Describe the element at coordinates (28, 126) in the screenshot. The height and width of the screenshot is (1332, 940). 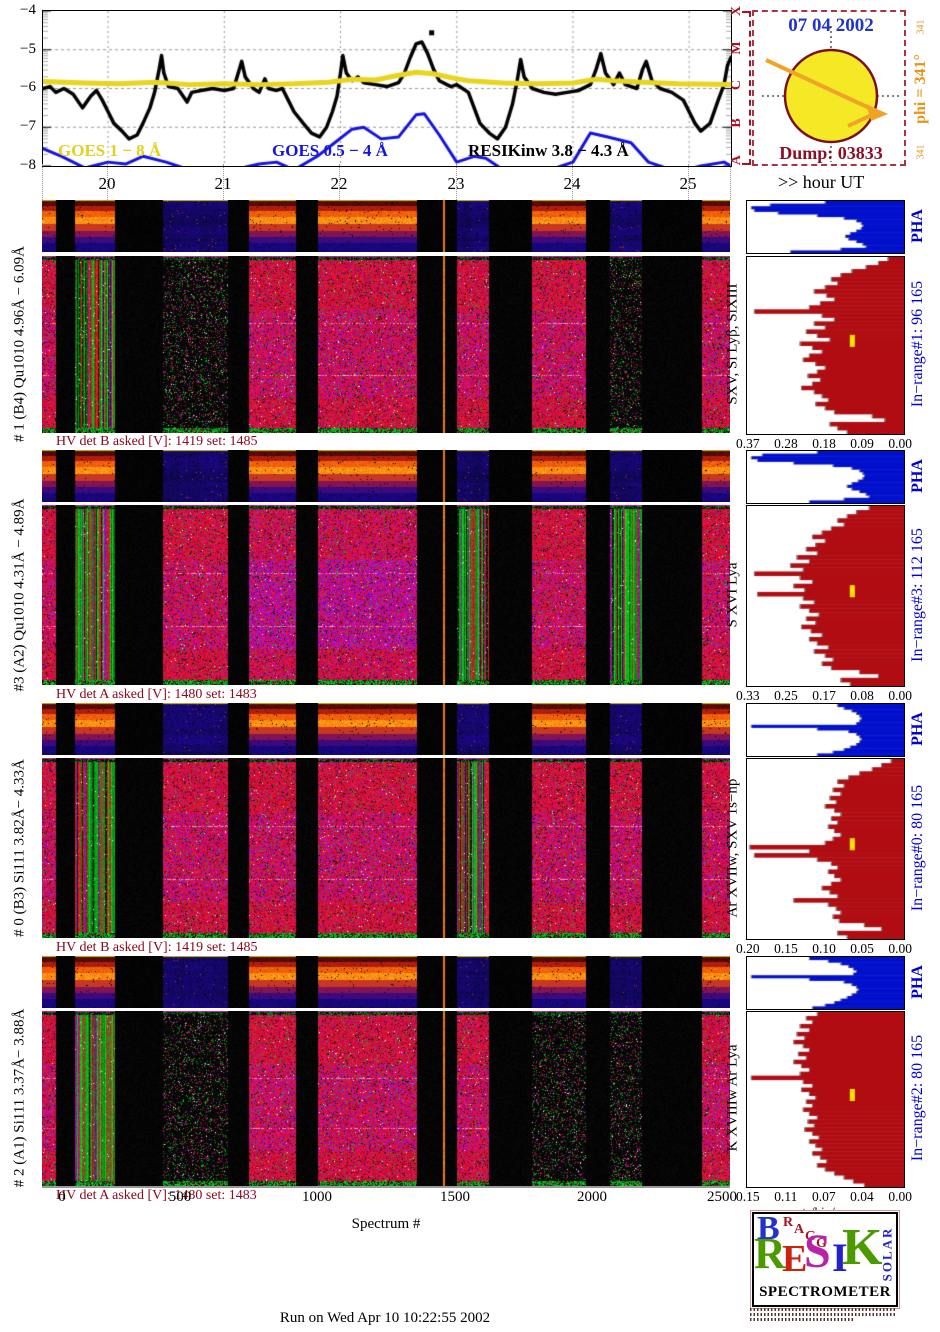
I see `goes-ytick: −7` at that location.